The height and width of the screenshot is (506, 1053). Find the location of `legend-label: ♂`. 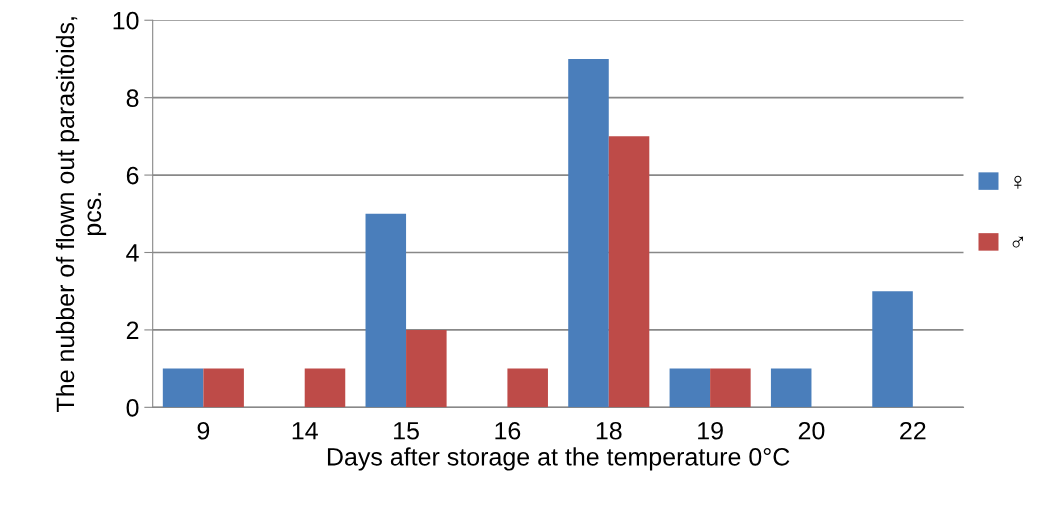

legend-label: ♂ is located at coordinates (1018, 242).